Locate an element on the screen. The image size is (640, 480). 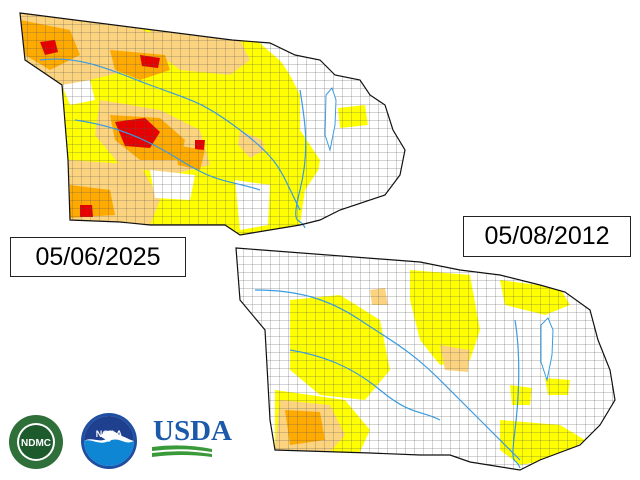
usda-swoosh is located at coordinates (182, 451).